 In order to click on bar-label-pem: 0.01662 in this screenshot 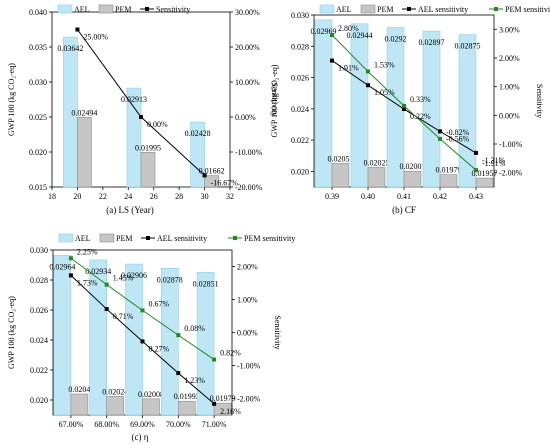, I will do `click(212, 171)`.